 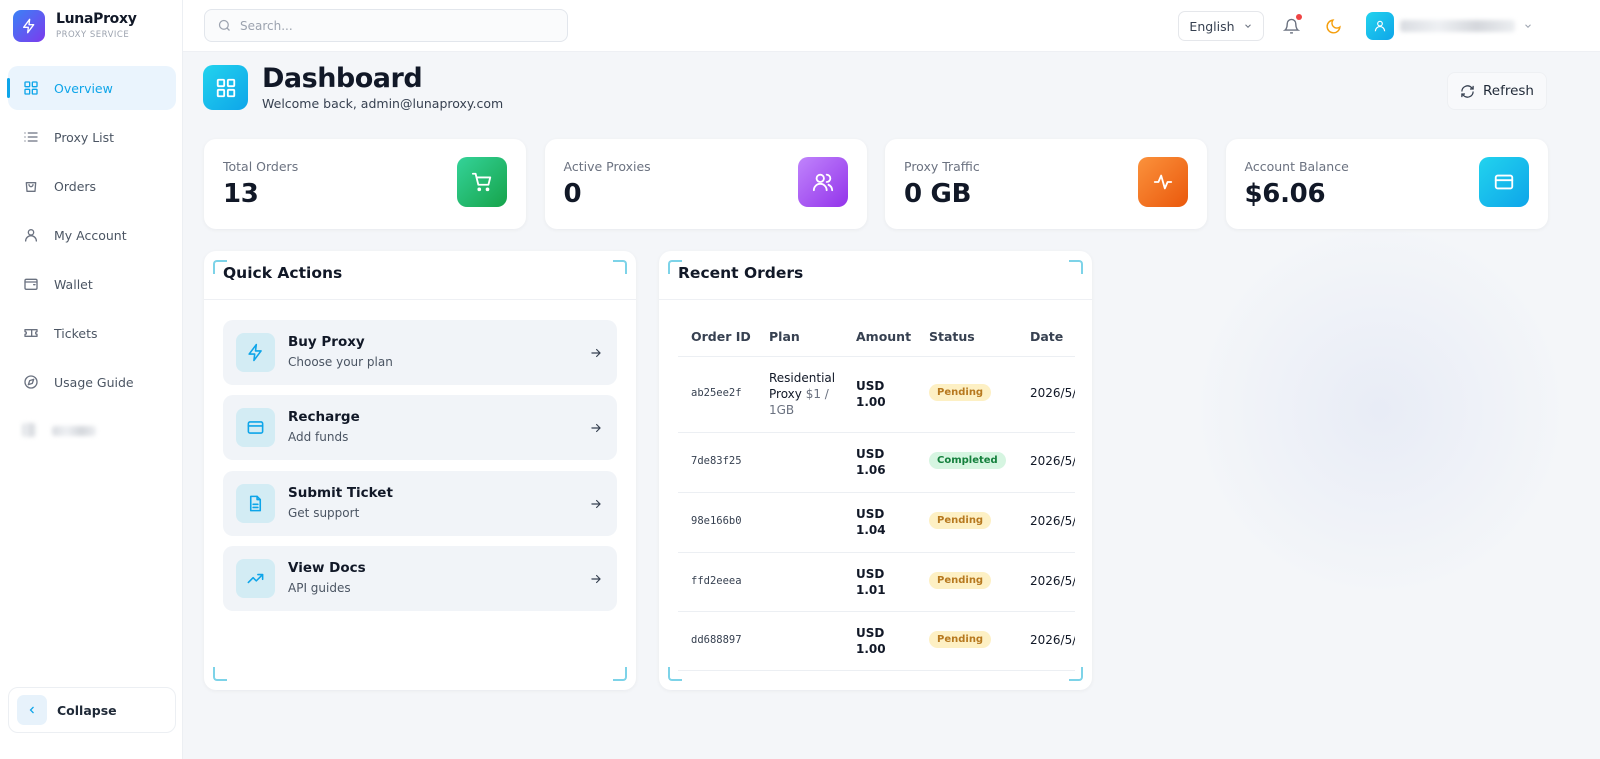 What do you see at coordinates (1291, 26) in the screenshot?
I see `notifications` at bounding box center [1291, 26].